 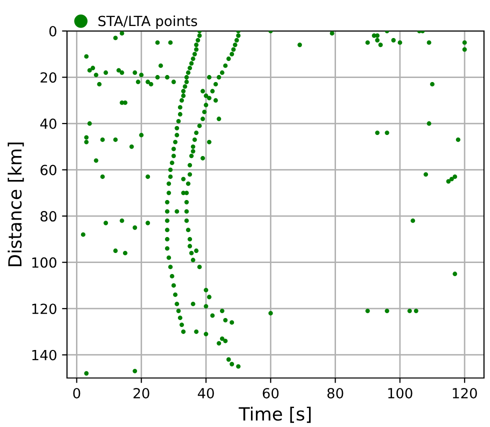 What do you see at coordinates (206, 393) in the screenshot?
I see `x-tick-label: 40` at bounding box center [206, 393].